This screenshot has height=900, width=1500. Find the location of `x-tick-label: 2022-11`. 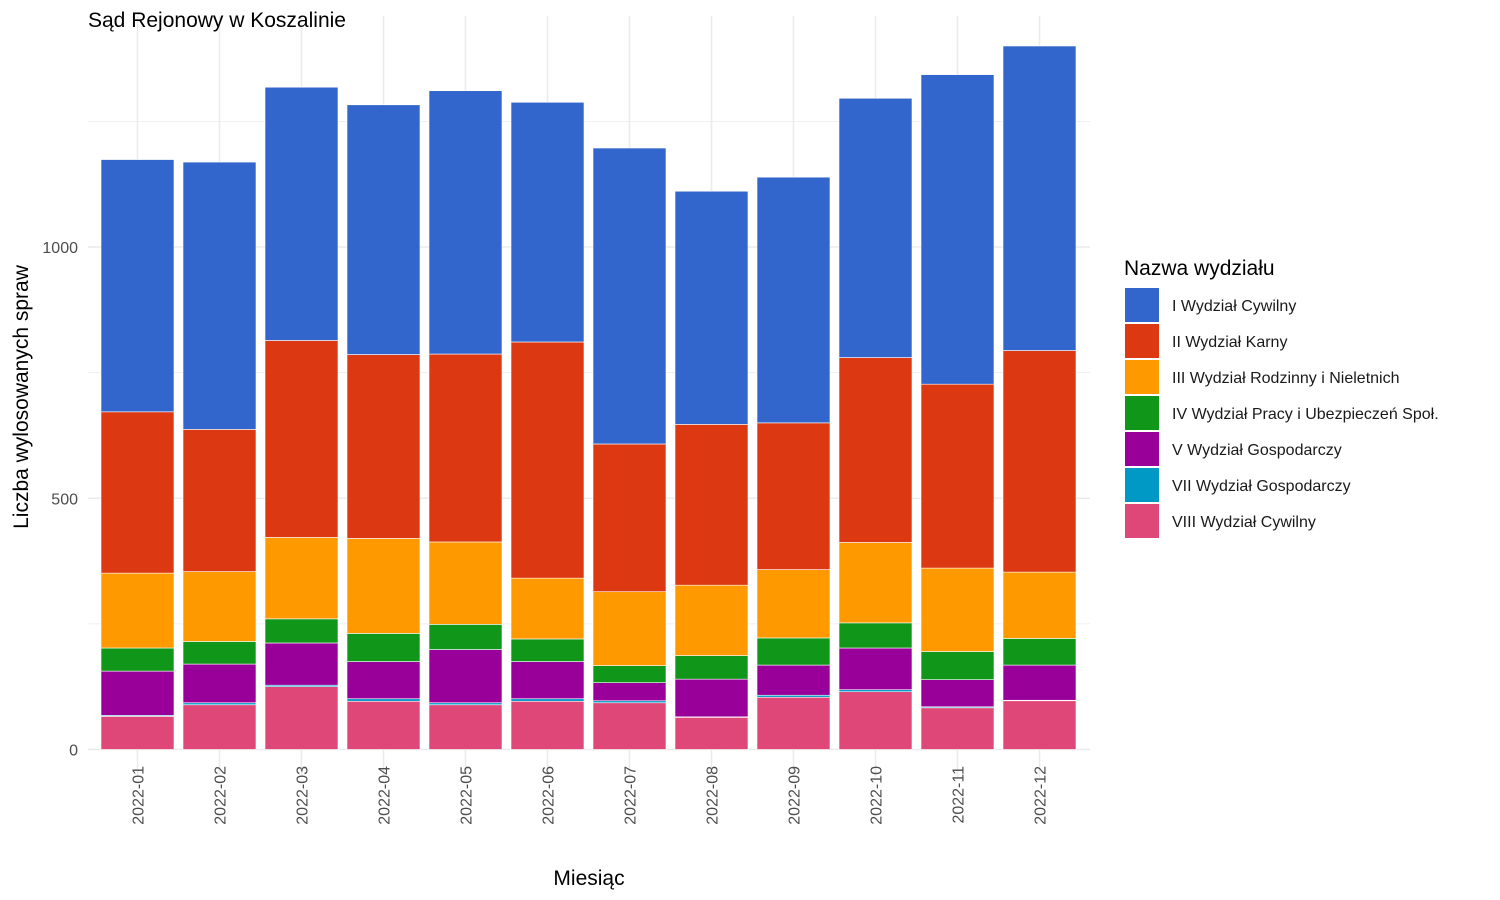

x-tick-label: 2022-11 is located at coordinates (959, 795).